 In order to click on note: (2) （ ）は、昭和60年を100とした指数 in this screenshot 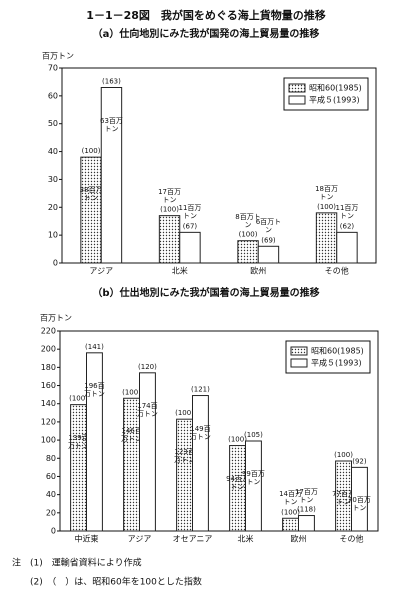, I will do `click(116, 582)`.